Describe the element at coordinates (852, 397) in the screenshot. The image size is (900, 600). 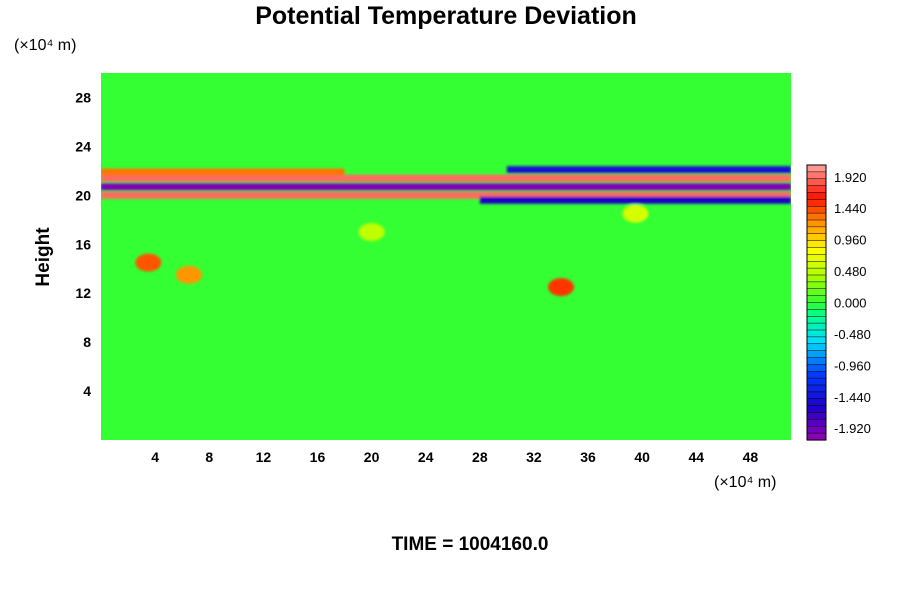
I see `colorbar-tick-label: -1.440` at that location.